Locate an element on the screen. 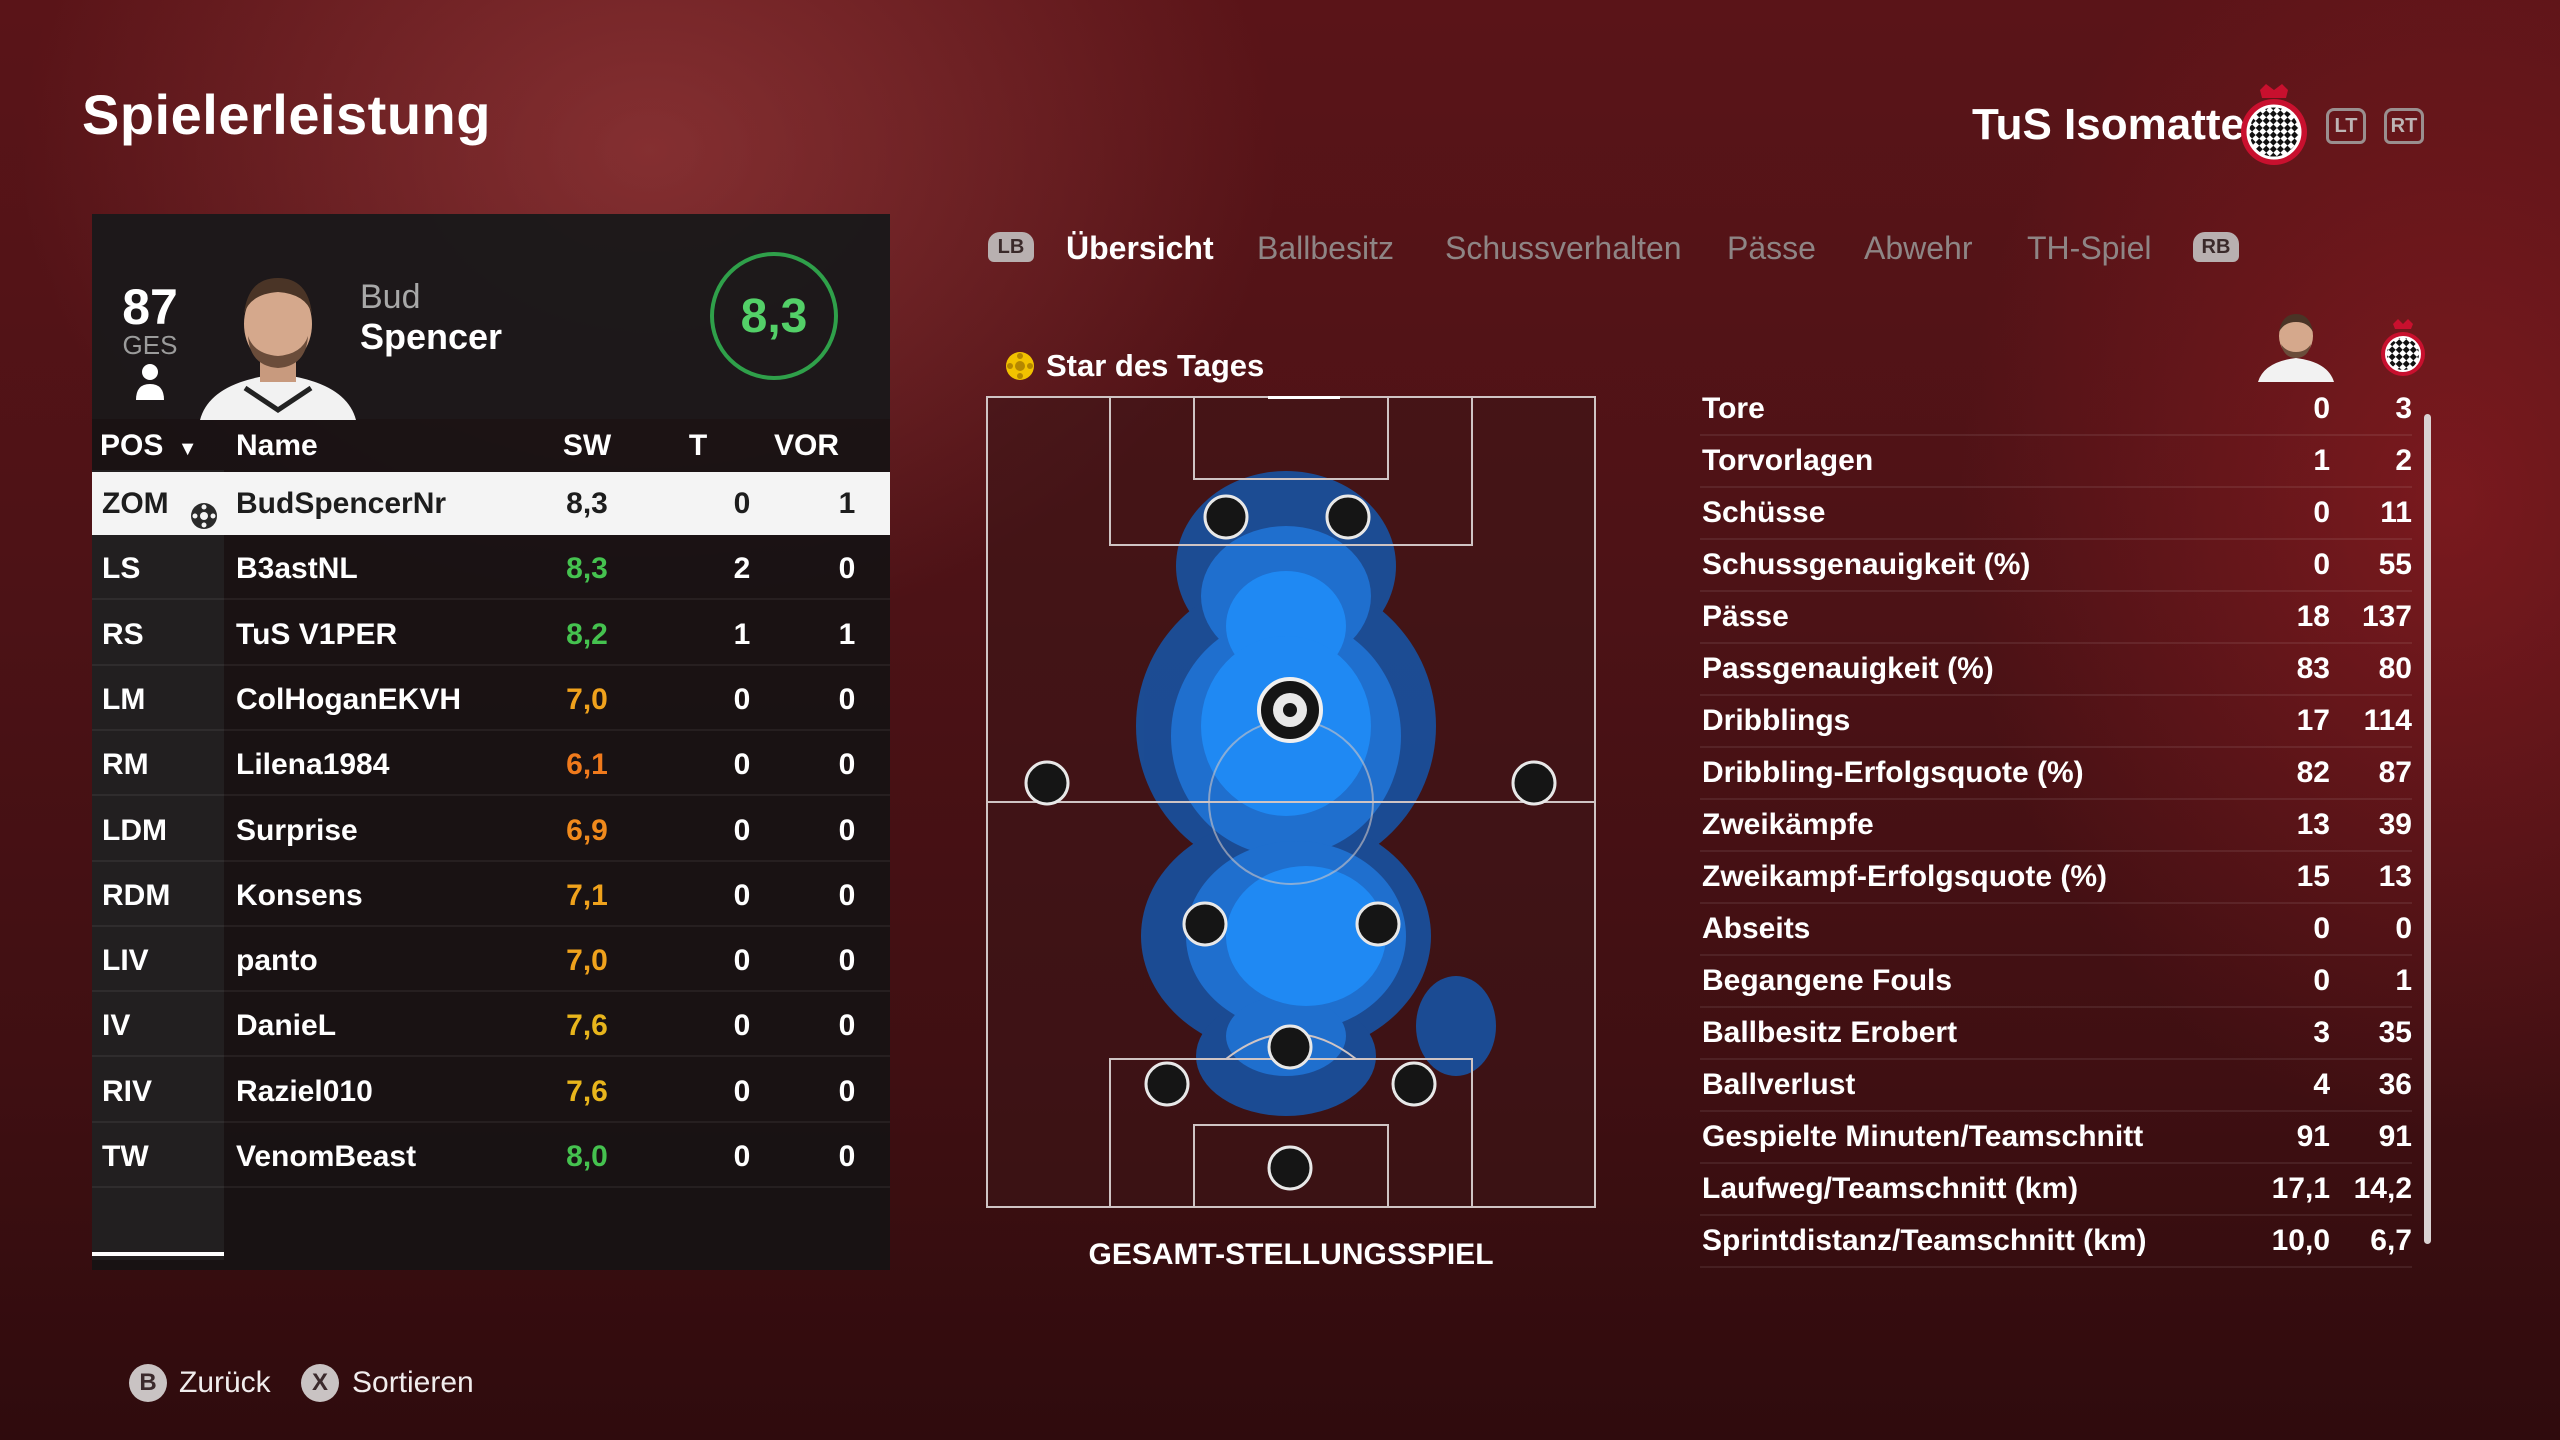 This screenshot has height=1440, width=2560. table-row: ZOM BudSpencerNr 8,3 0 1 is located at coordinates (491, 503).